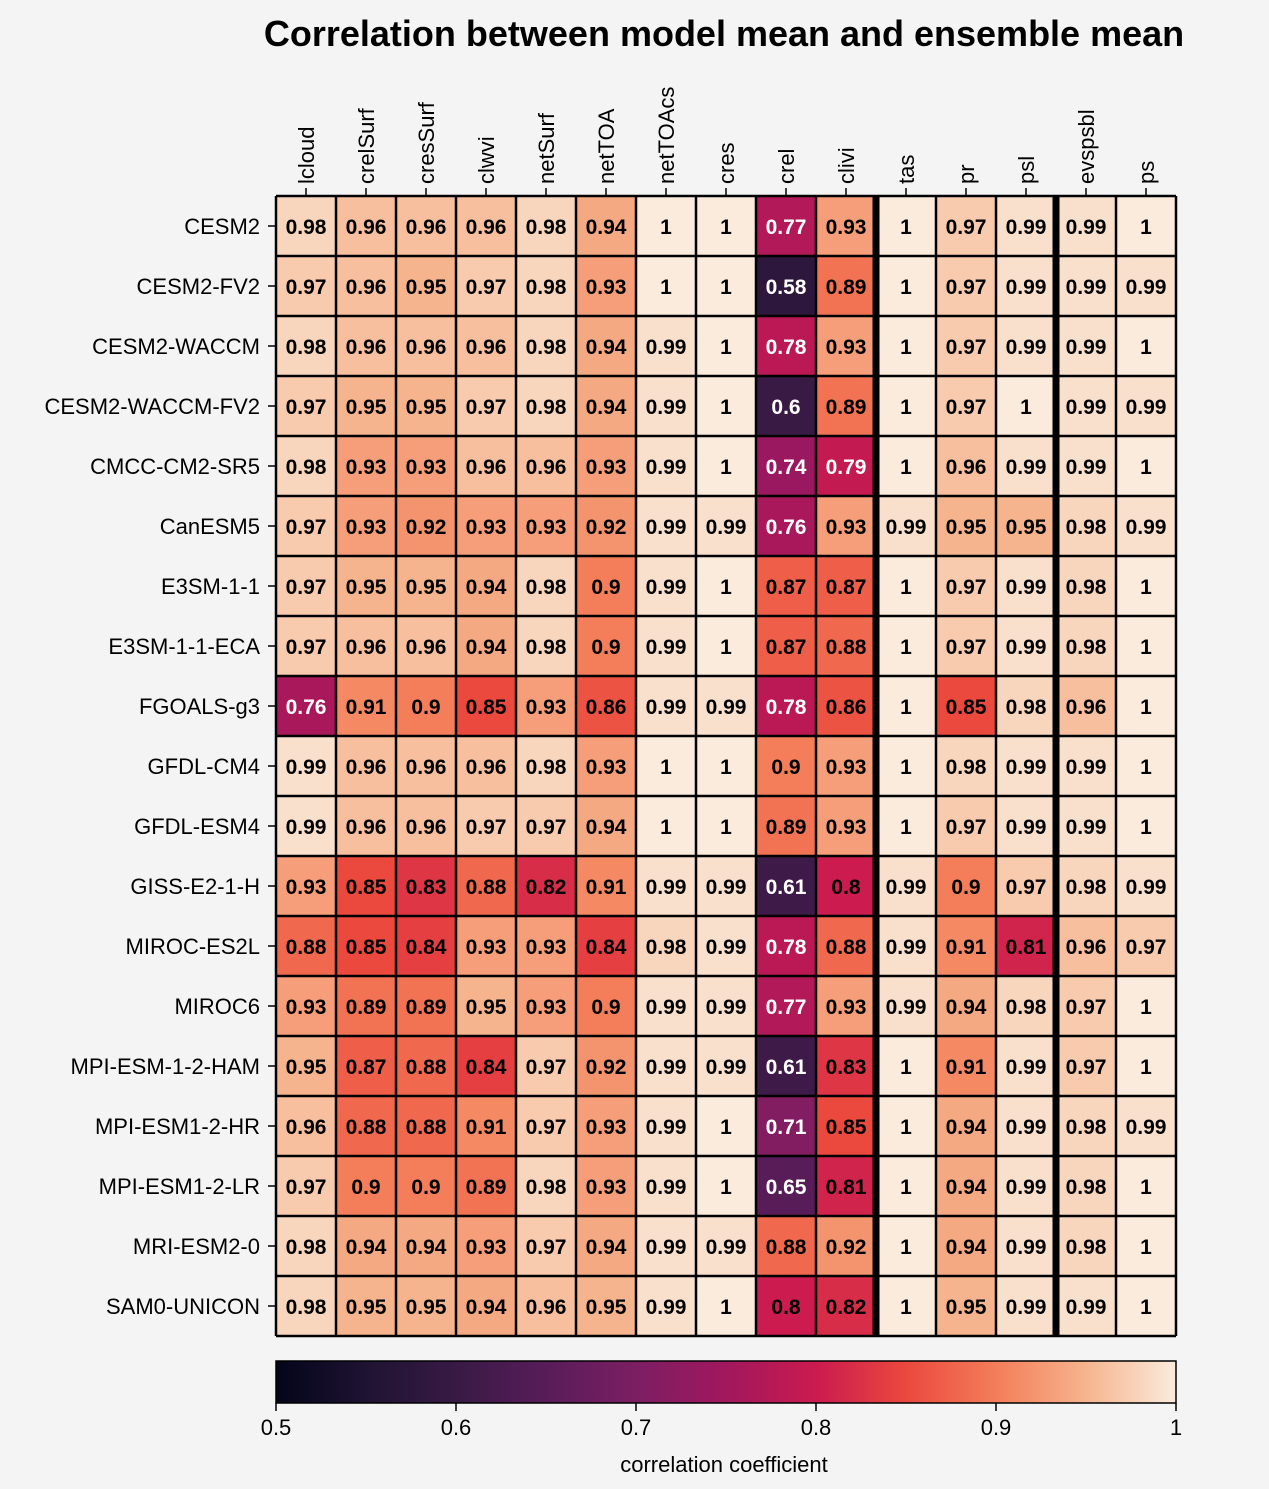 This screenshot has width=1269, height=1489. I want to click on cell-value-label: 0.95, so click(426, 407).